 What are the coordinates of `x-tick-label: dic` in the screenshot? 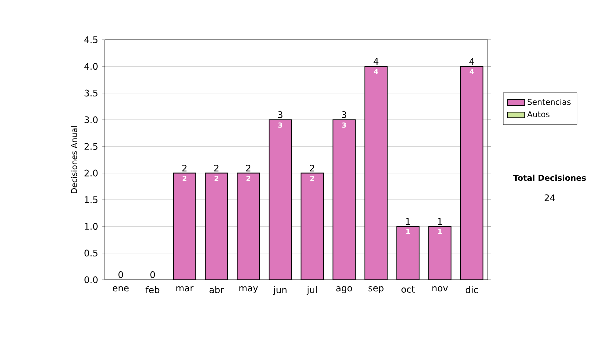 It's located at (472, 290).